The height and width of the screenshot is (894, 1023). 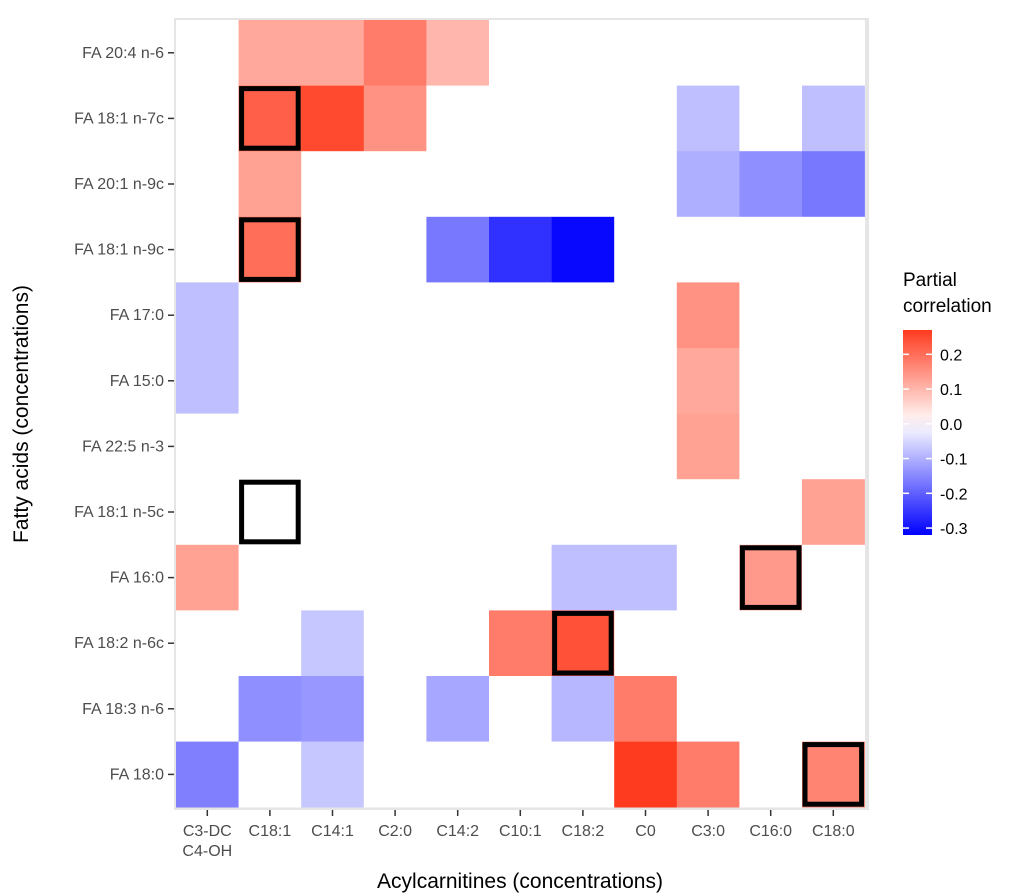 What do you see at coordinates (119, 118) in the screenshot?
I see `y-tick-label: FA 18:1 n-7c` at bounding box center [119, 118].